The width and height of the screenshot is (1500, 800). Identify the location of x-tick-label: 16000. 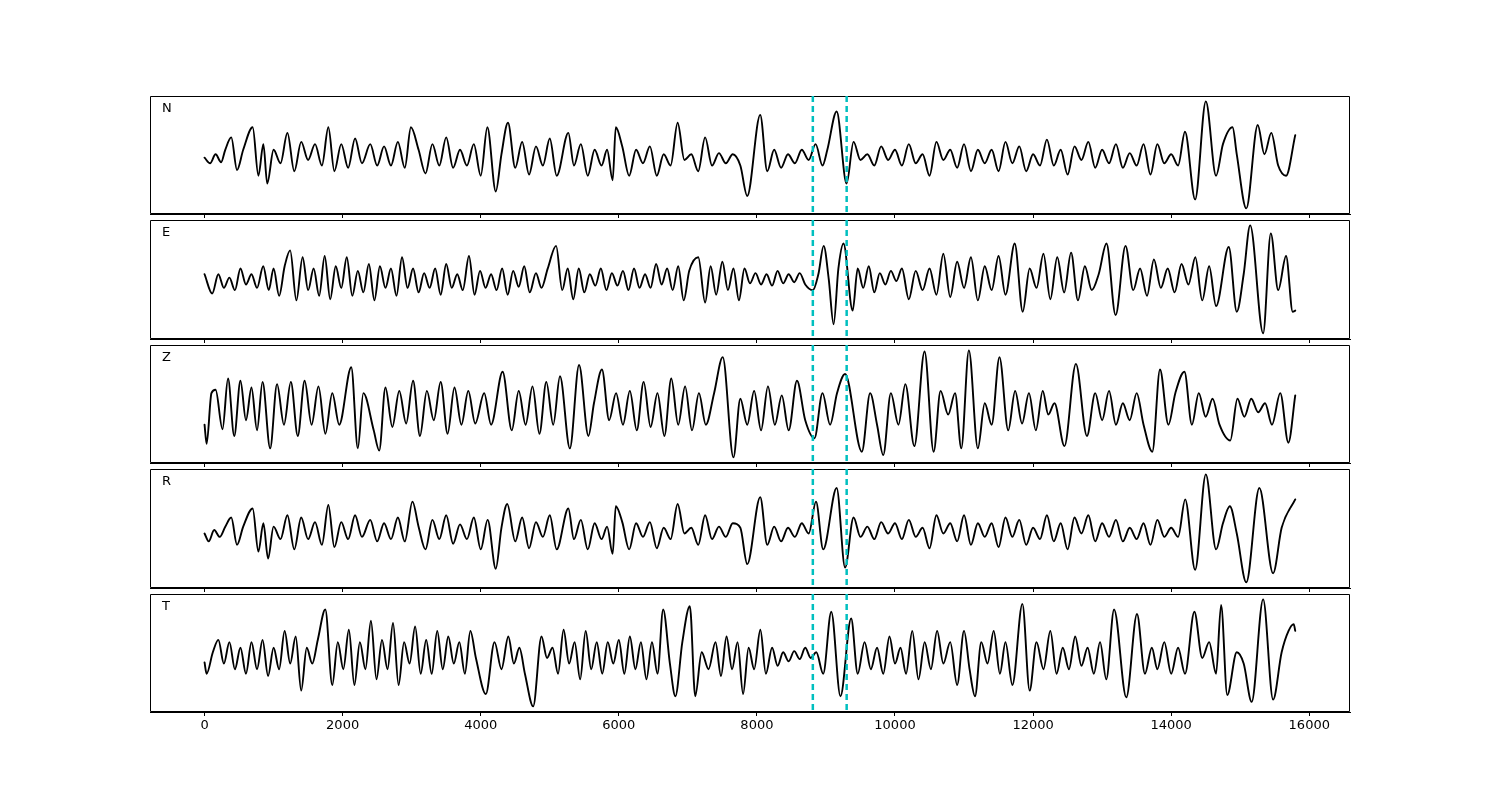
(1309, 725).